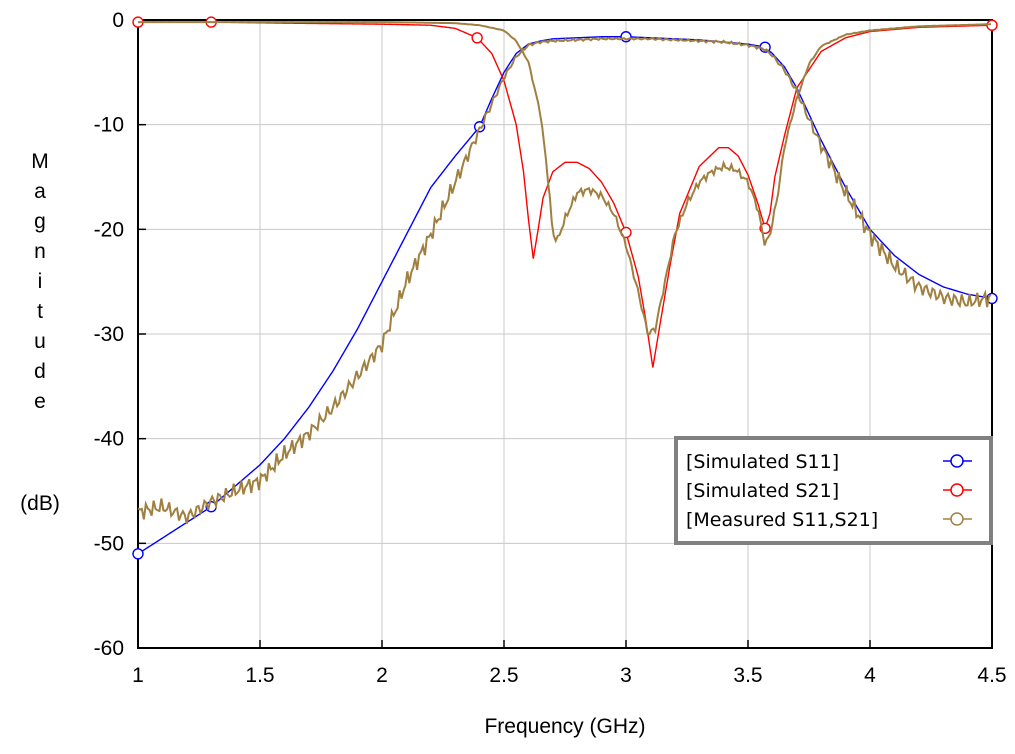  What do you see at coordinates (762, 462) in the screenshot?
I see `legend-label: [Simulated S11]` at bounding box center [762, 462].